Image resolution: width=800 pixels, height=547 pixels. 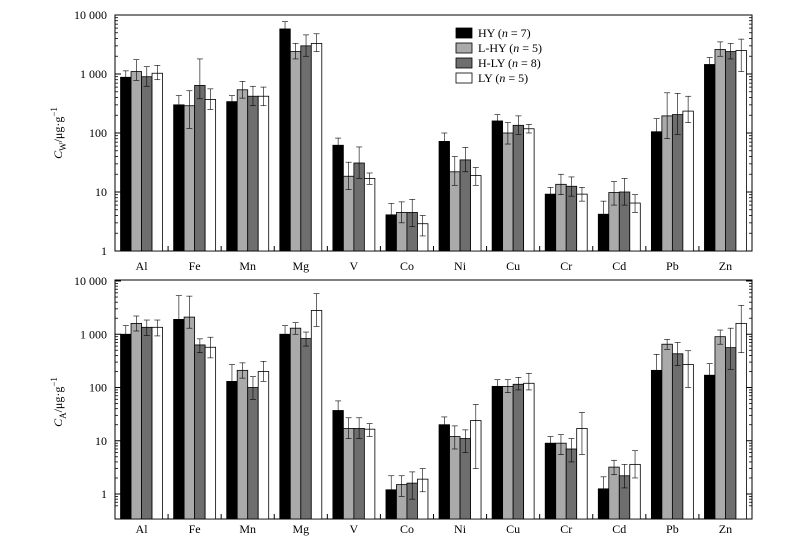 I want to click on y-axis-label: CW/μg·g−1, so click(x=58, y=133).